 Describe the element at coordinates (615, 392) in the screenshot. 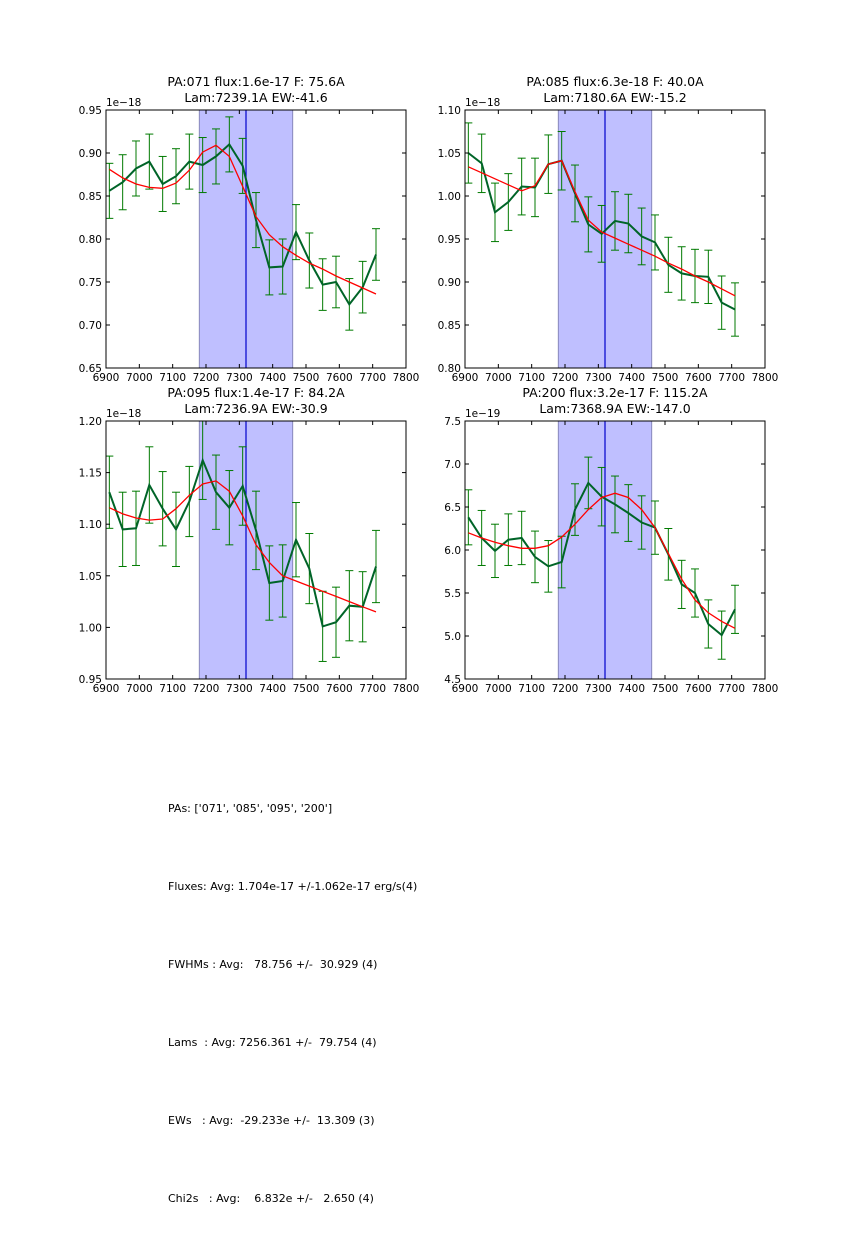

I see `panel-title-line: PA:200 flux:3.2e-17 F: 115.2A` at that location.